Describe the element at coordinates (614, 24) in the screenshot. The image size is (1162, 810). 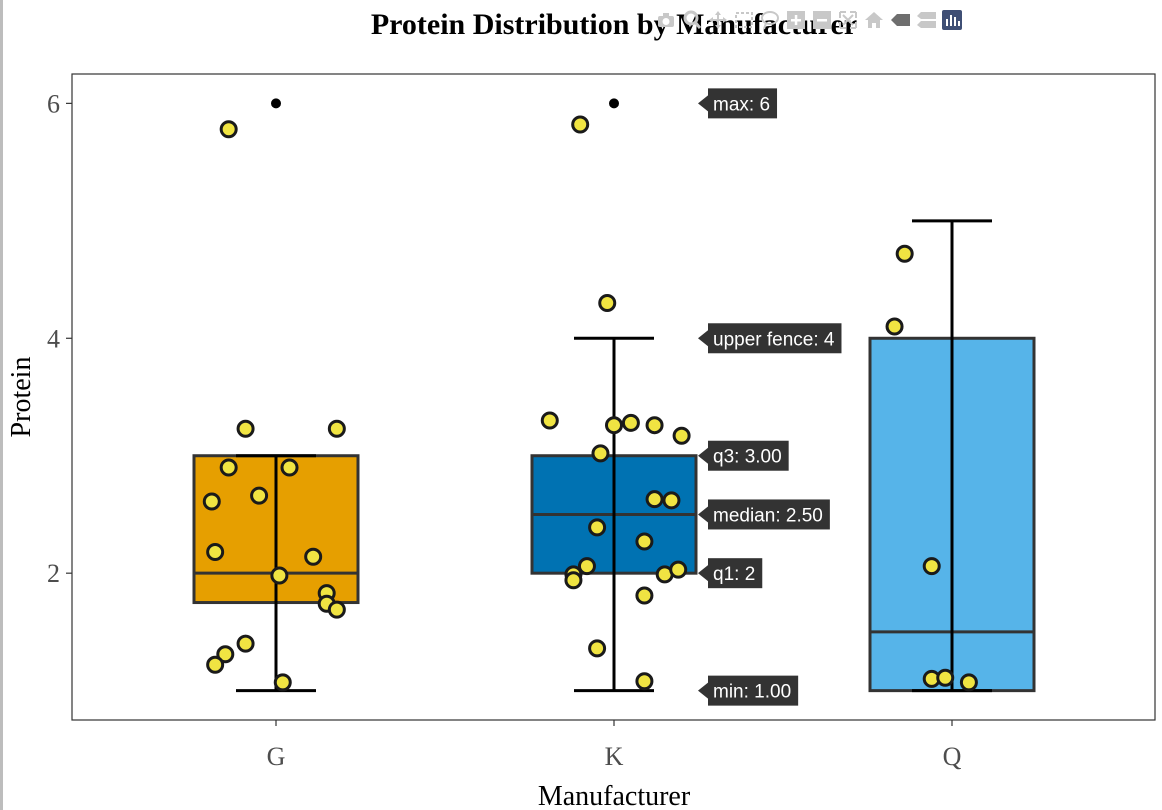
I see `chart-title: Protein Distribution by Manufacturer` at that location.